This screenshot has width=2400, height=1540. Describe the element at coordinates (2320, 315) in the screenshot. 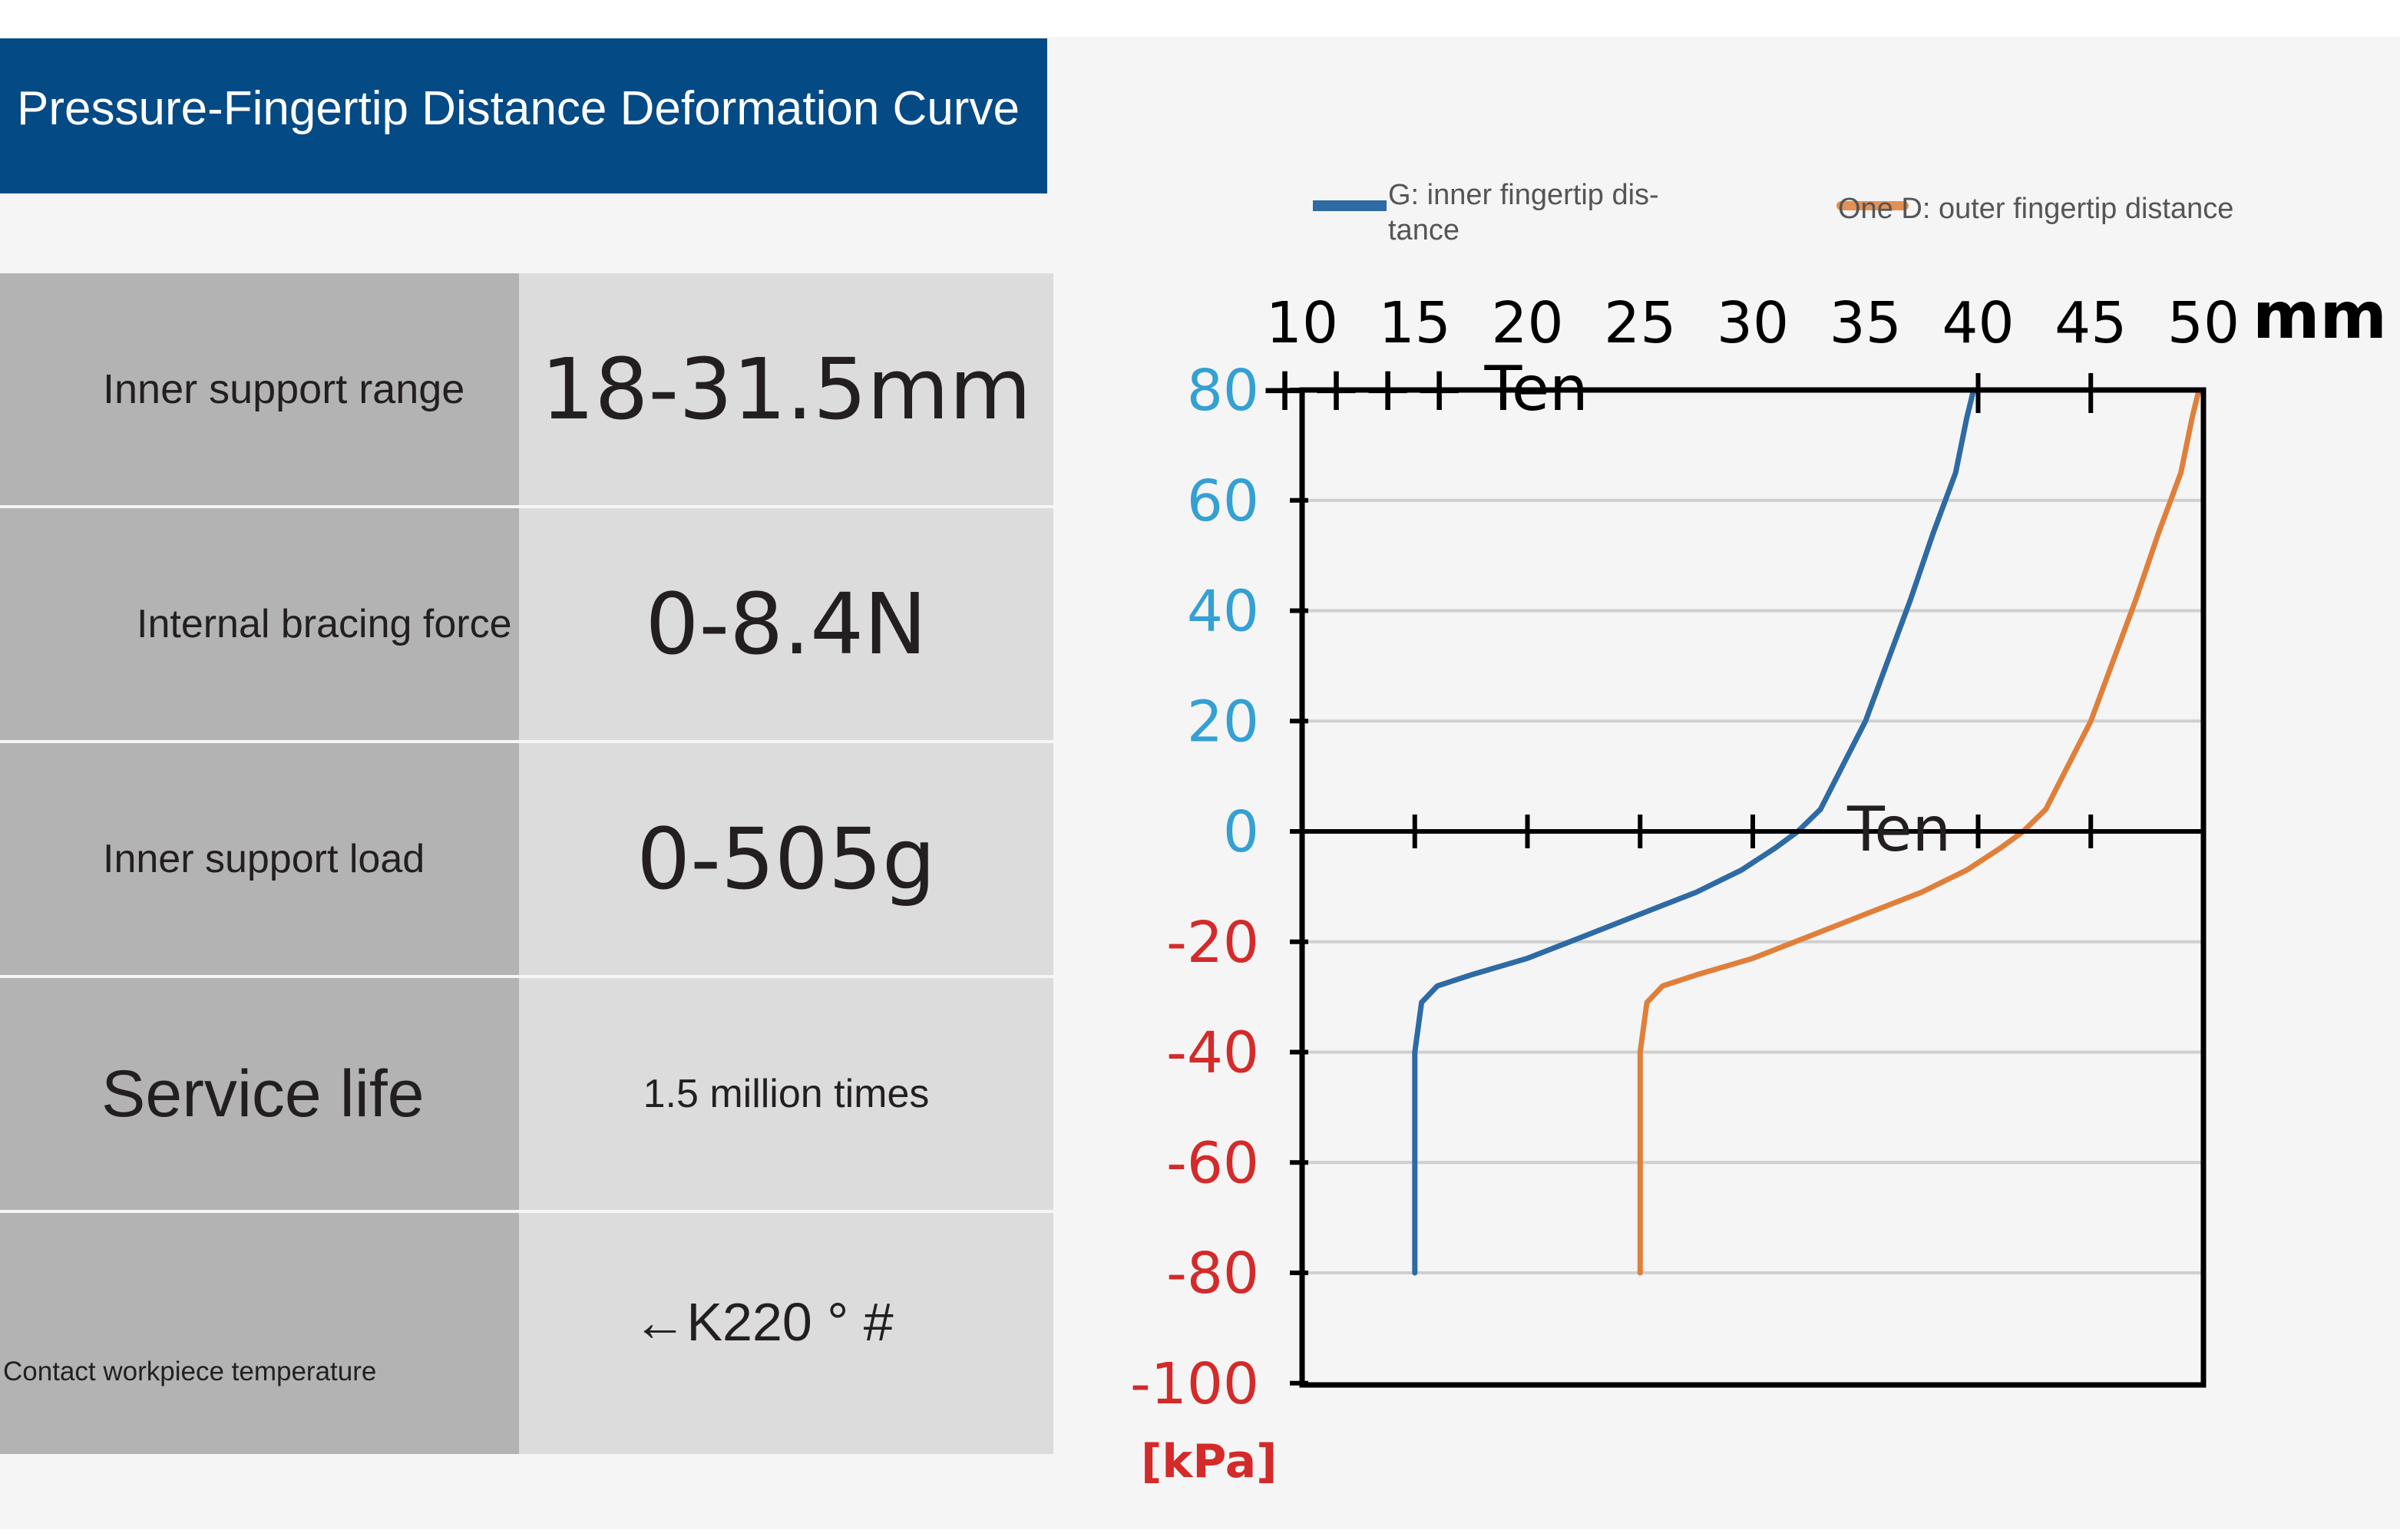

I see `x-axis-unit-label: mm` at that location.